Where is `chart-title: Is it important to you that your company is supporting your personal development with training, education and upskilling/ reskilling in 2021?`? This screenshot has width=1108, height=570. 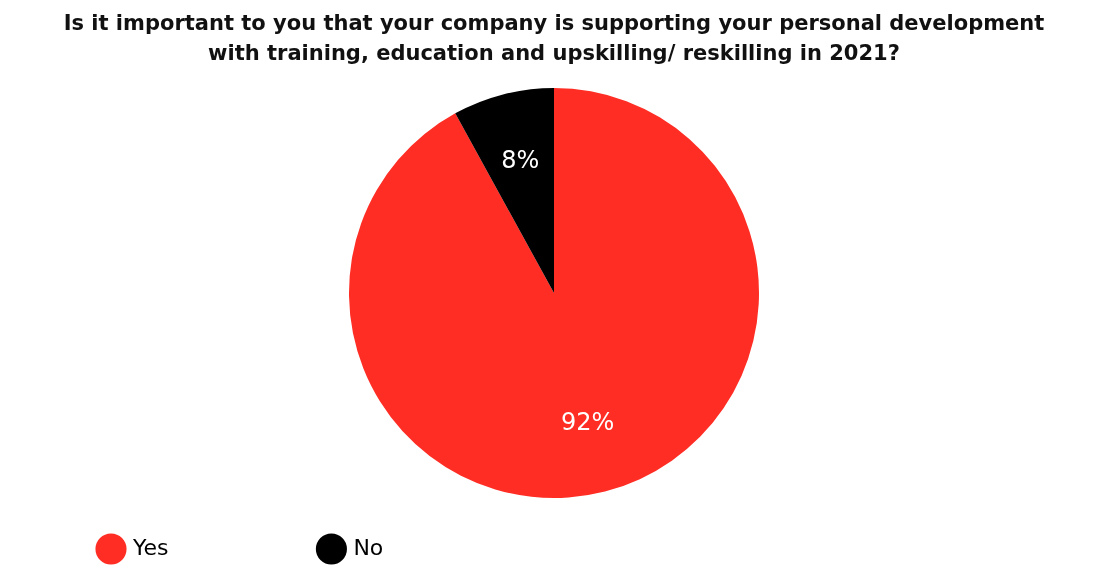 chart-title: Is it important to you that your company is supporting your personal development with training, education and upskilling/ reskilling in 2021? is located at coordinates (554, 38).